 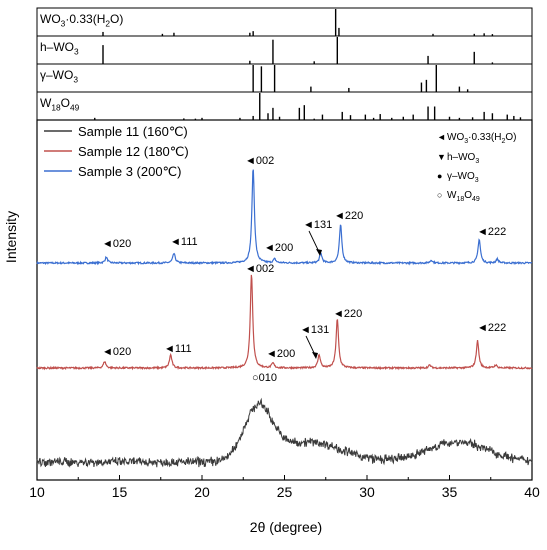 I want to click on marker-legend-label-part: O, so click(x=468, y=195).